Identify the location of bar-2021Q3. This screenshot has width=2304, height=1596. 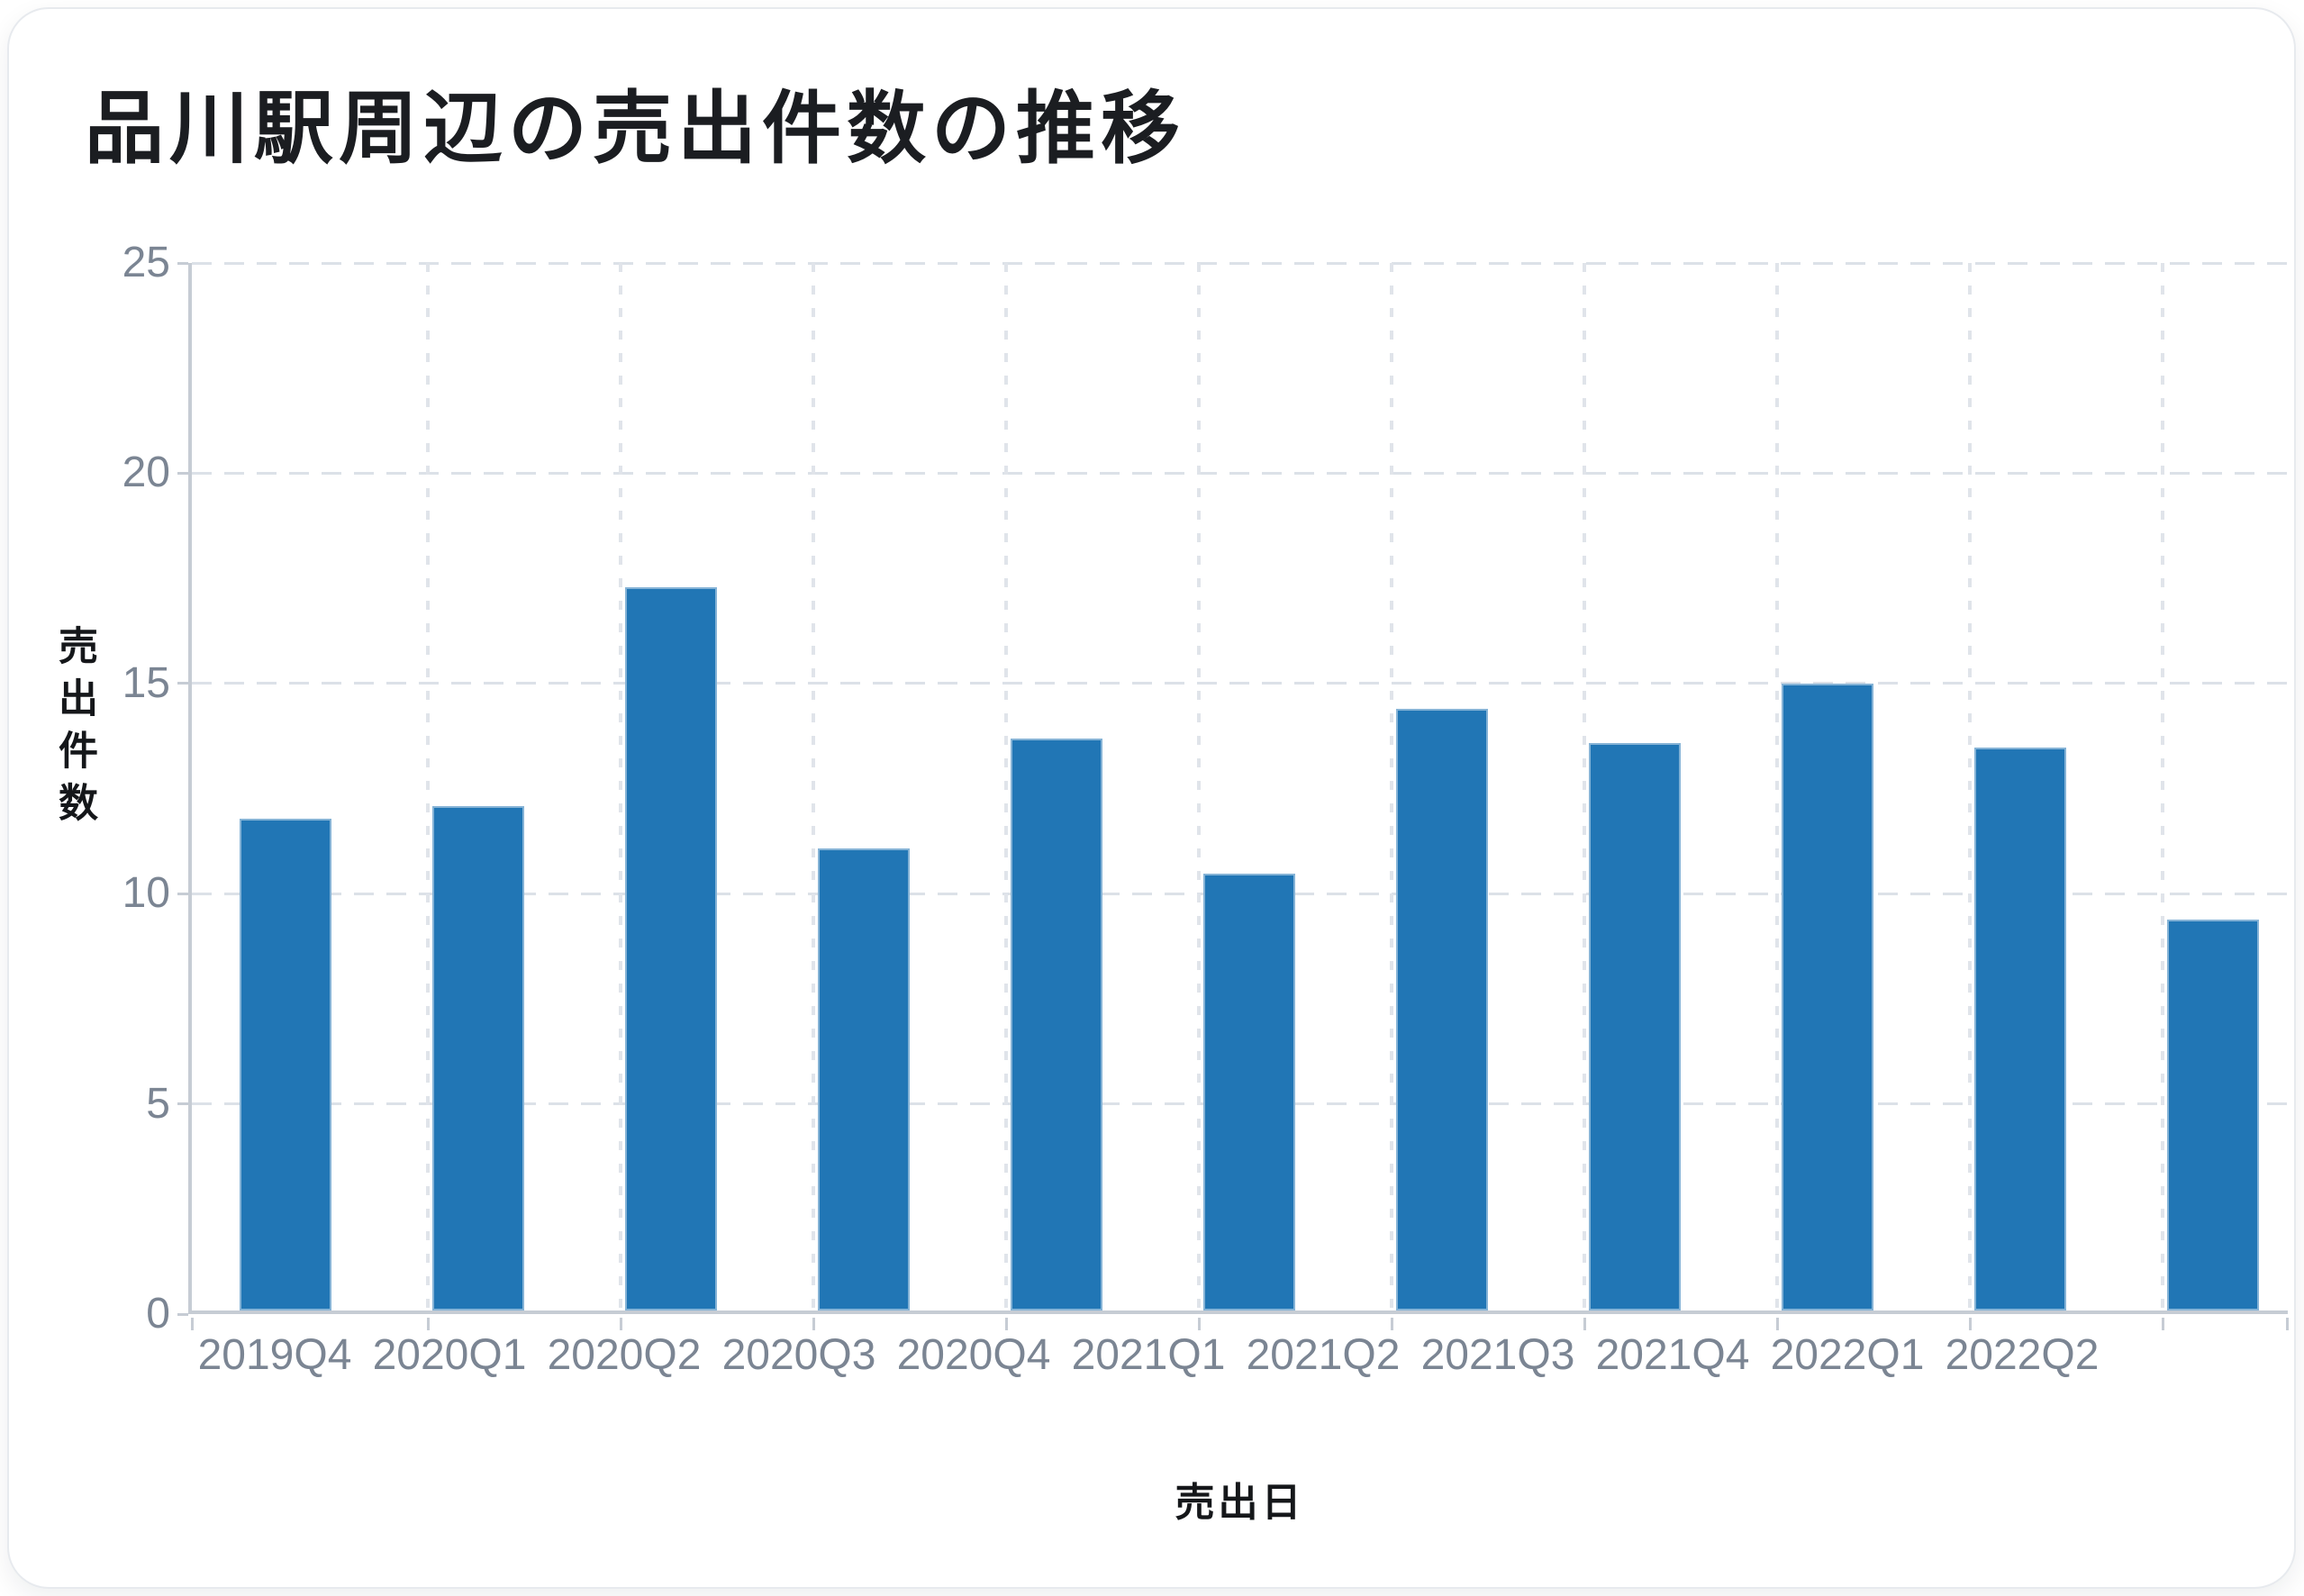
(1635, 1026).